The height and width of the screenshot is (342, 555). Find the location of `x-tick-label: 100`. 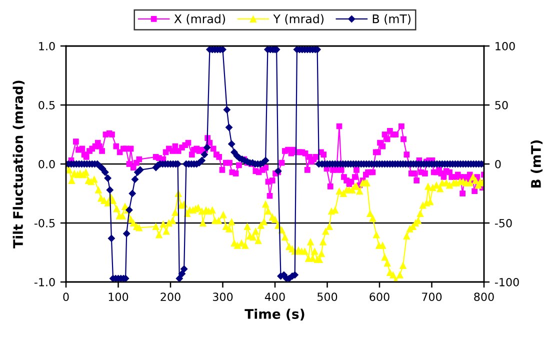

x-tick-label: 100 is located at coordinates (118, 297).